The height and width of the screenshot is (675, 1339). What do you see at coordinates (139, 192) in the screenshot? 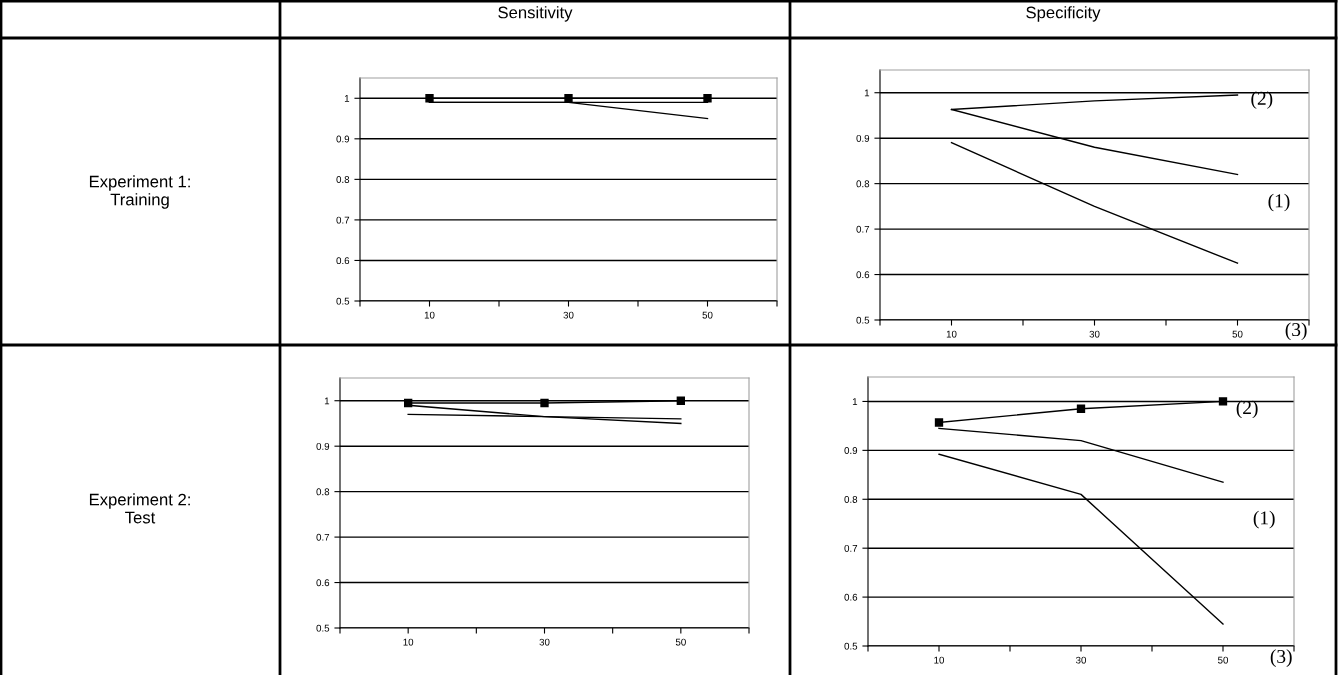
I see `y-axis-title: Experiment 1: Training` at bounding box center [139, 192].